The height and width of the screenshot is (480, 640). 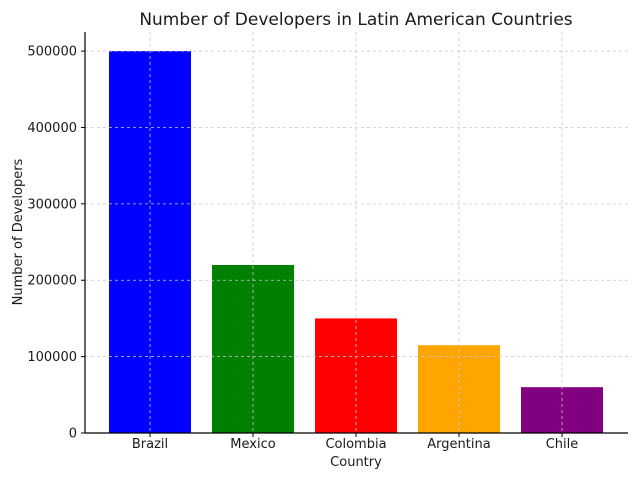 I want to click on y-axis-label: Number of Developers, so click(x=18, y=231).